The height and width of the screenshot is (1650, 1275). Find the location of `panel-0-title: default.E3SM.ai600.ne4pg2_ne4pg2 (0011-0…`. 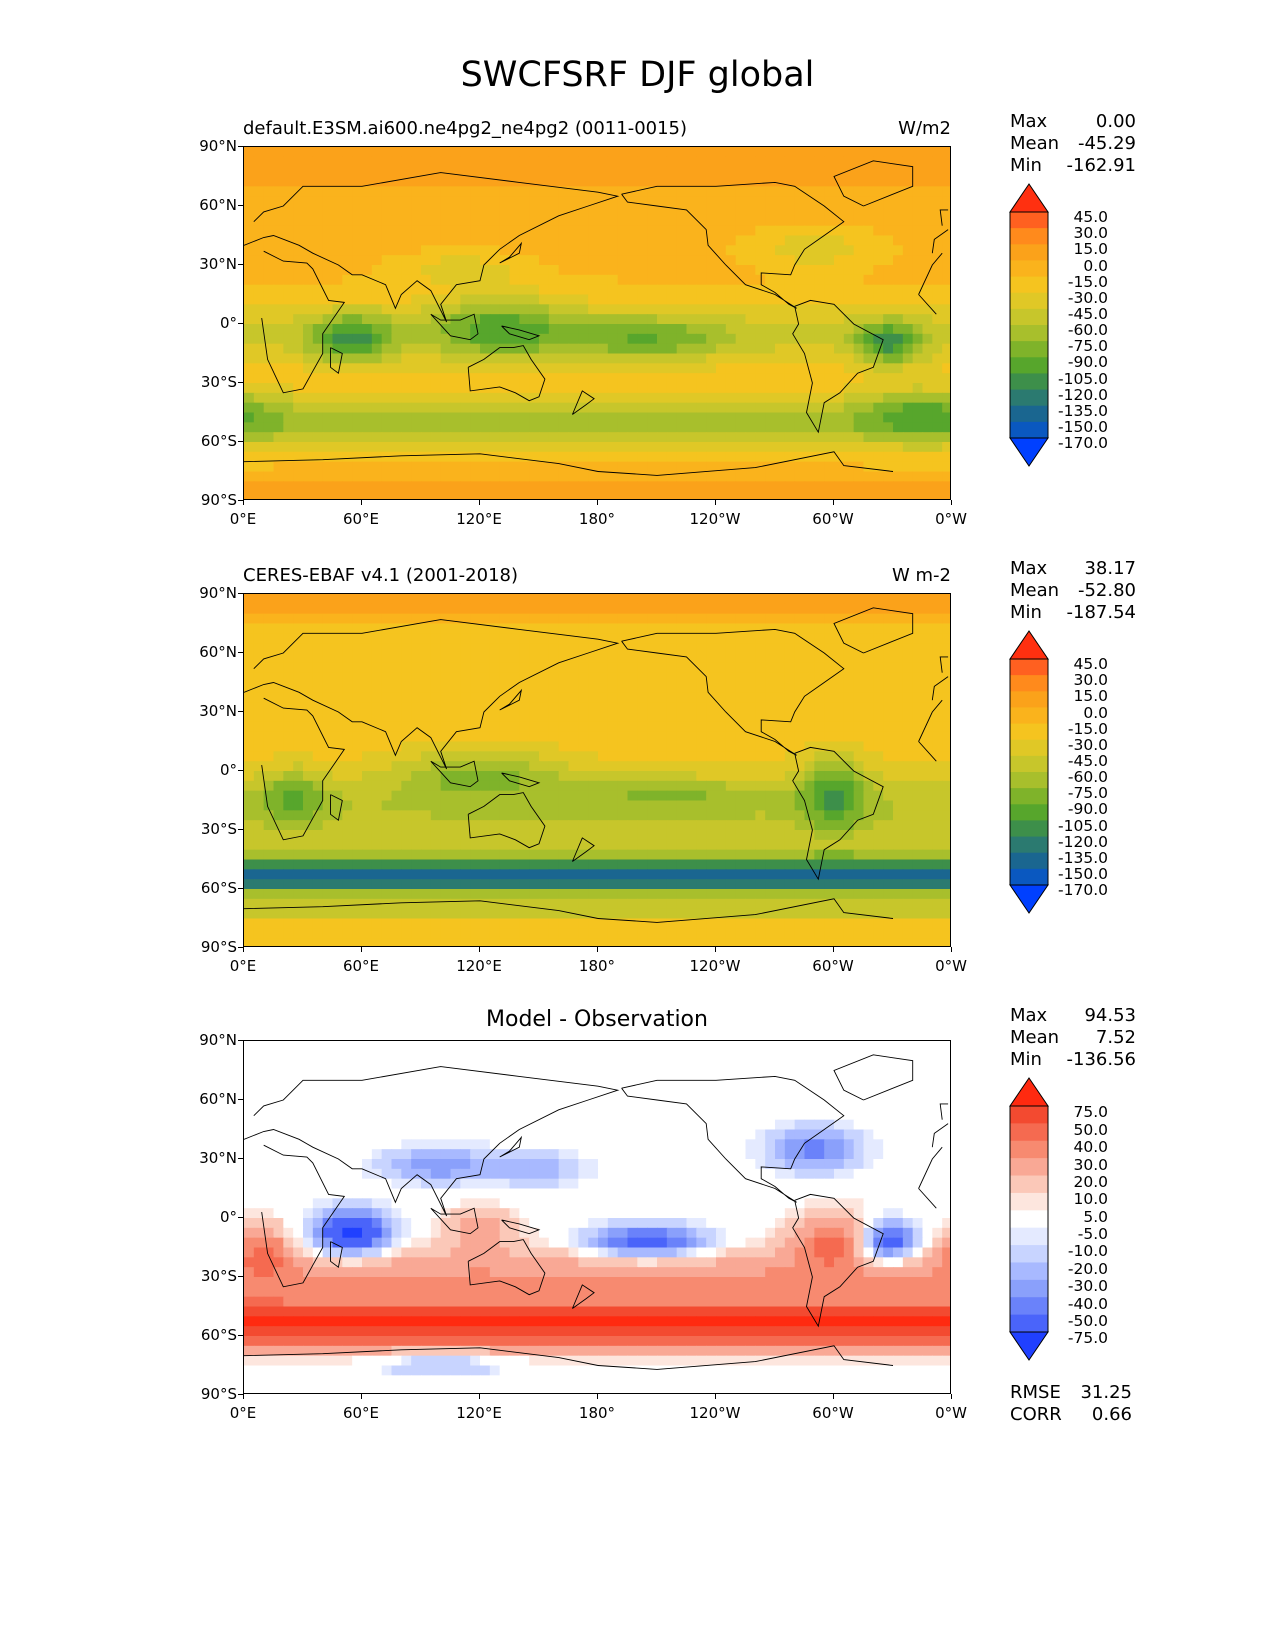

panel-0-title: default.E3SM.ai600.ne4pg2_ne4pg2 (0011-0… is located at coordinates (465, 128).